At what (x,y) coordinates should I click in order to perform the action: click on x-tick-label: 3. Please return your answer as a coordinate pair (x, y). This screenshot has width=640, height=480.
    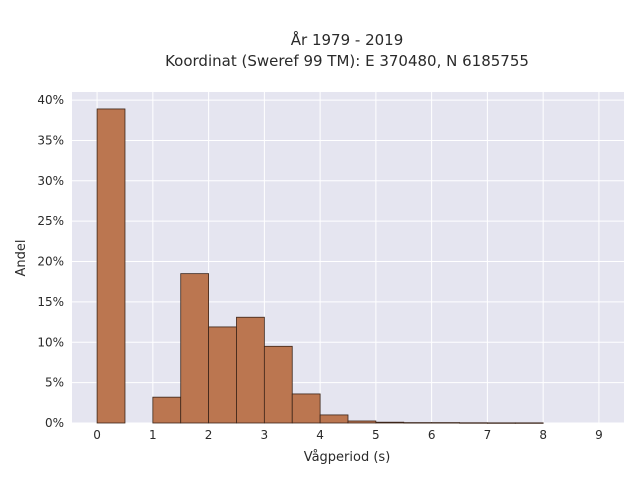
    Looking at the image, I should click on (265, 435).